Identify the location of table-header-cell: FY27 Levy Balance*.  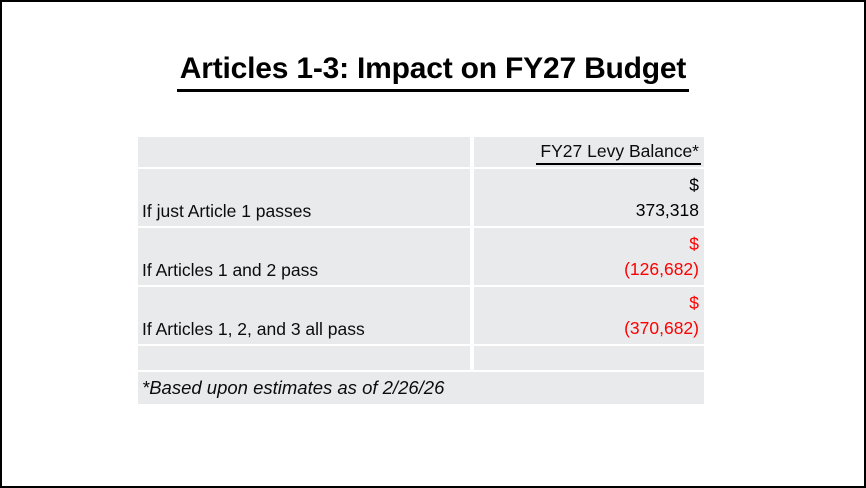
(589, 152).